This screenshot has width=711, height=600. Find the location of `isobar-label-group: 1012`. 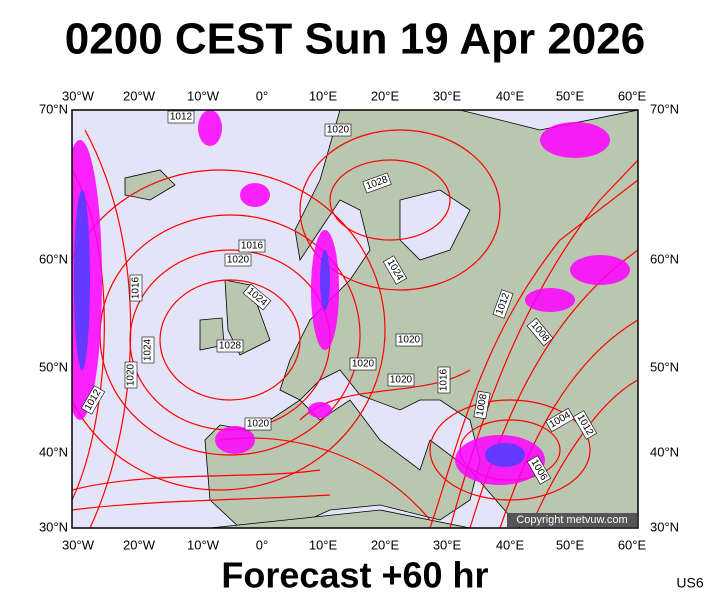

isobar-label-group: 1012 is located at coordinates (181, 117).